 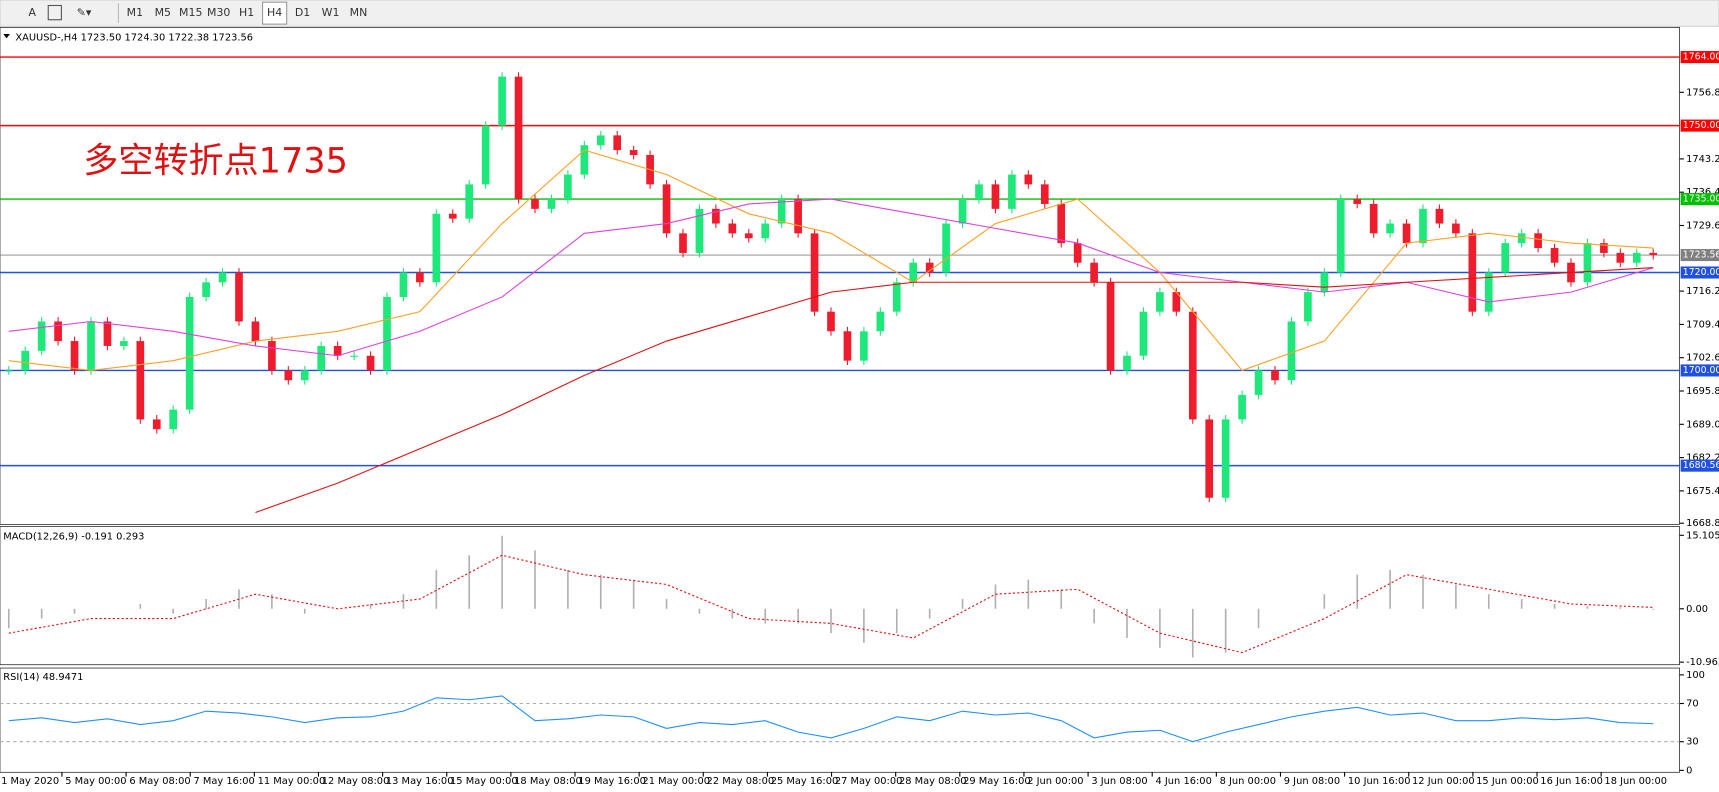 I want to click on time-label: 3 Jun 08:00, so click(x=1119, y=781).